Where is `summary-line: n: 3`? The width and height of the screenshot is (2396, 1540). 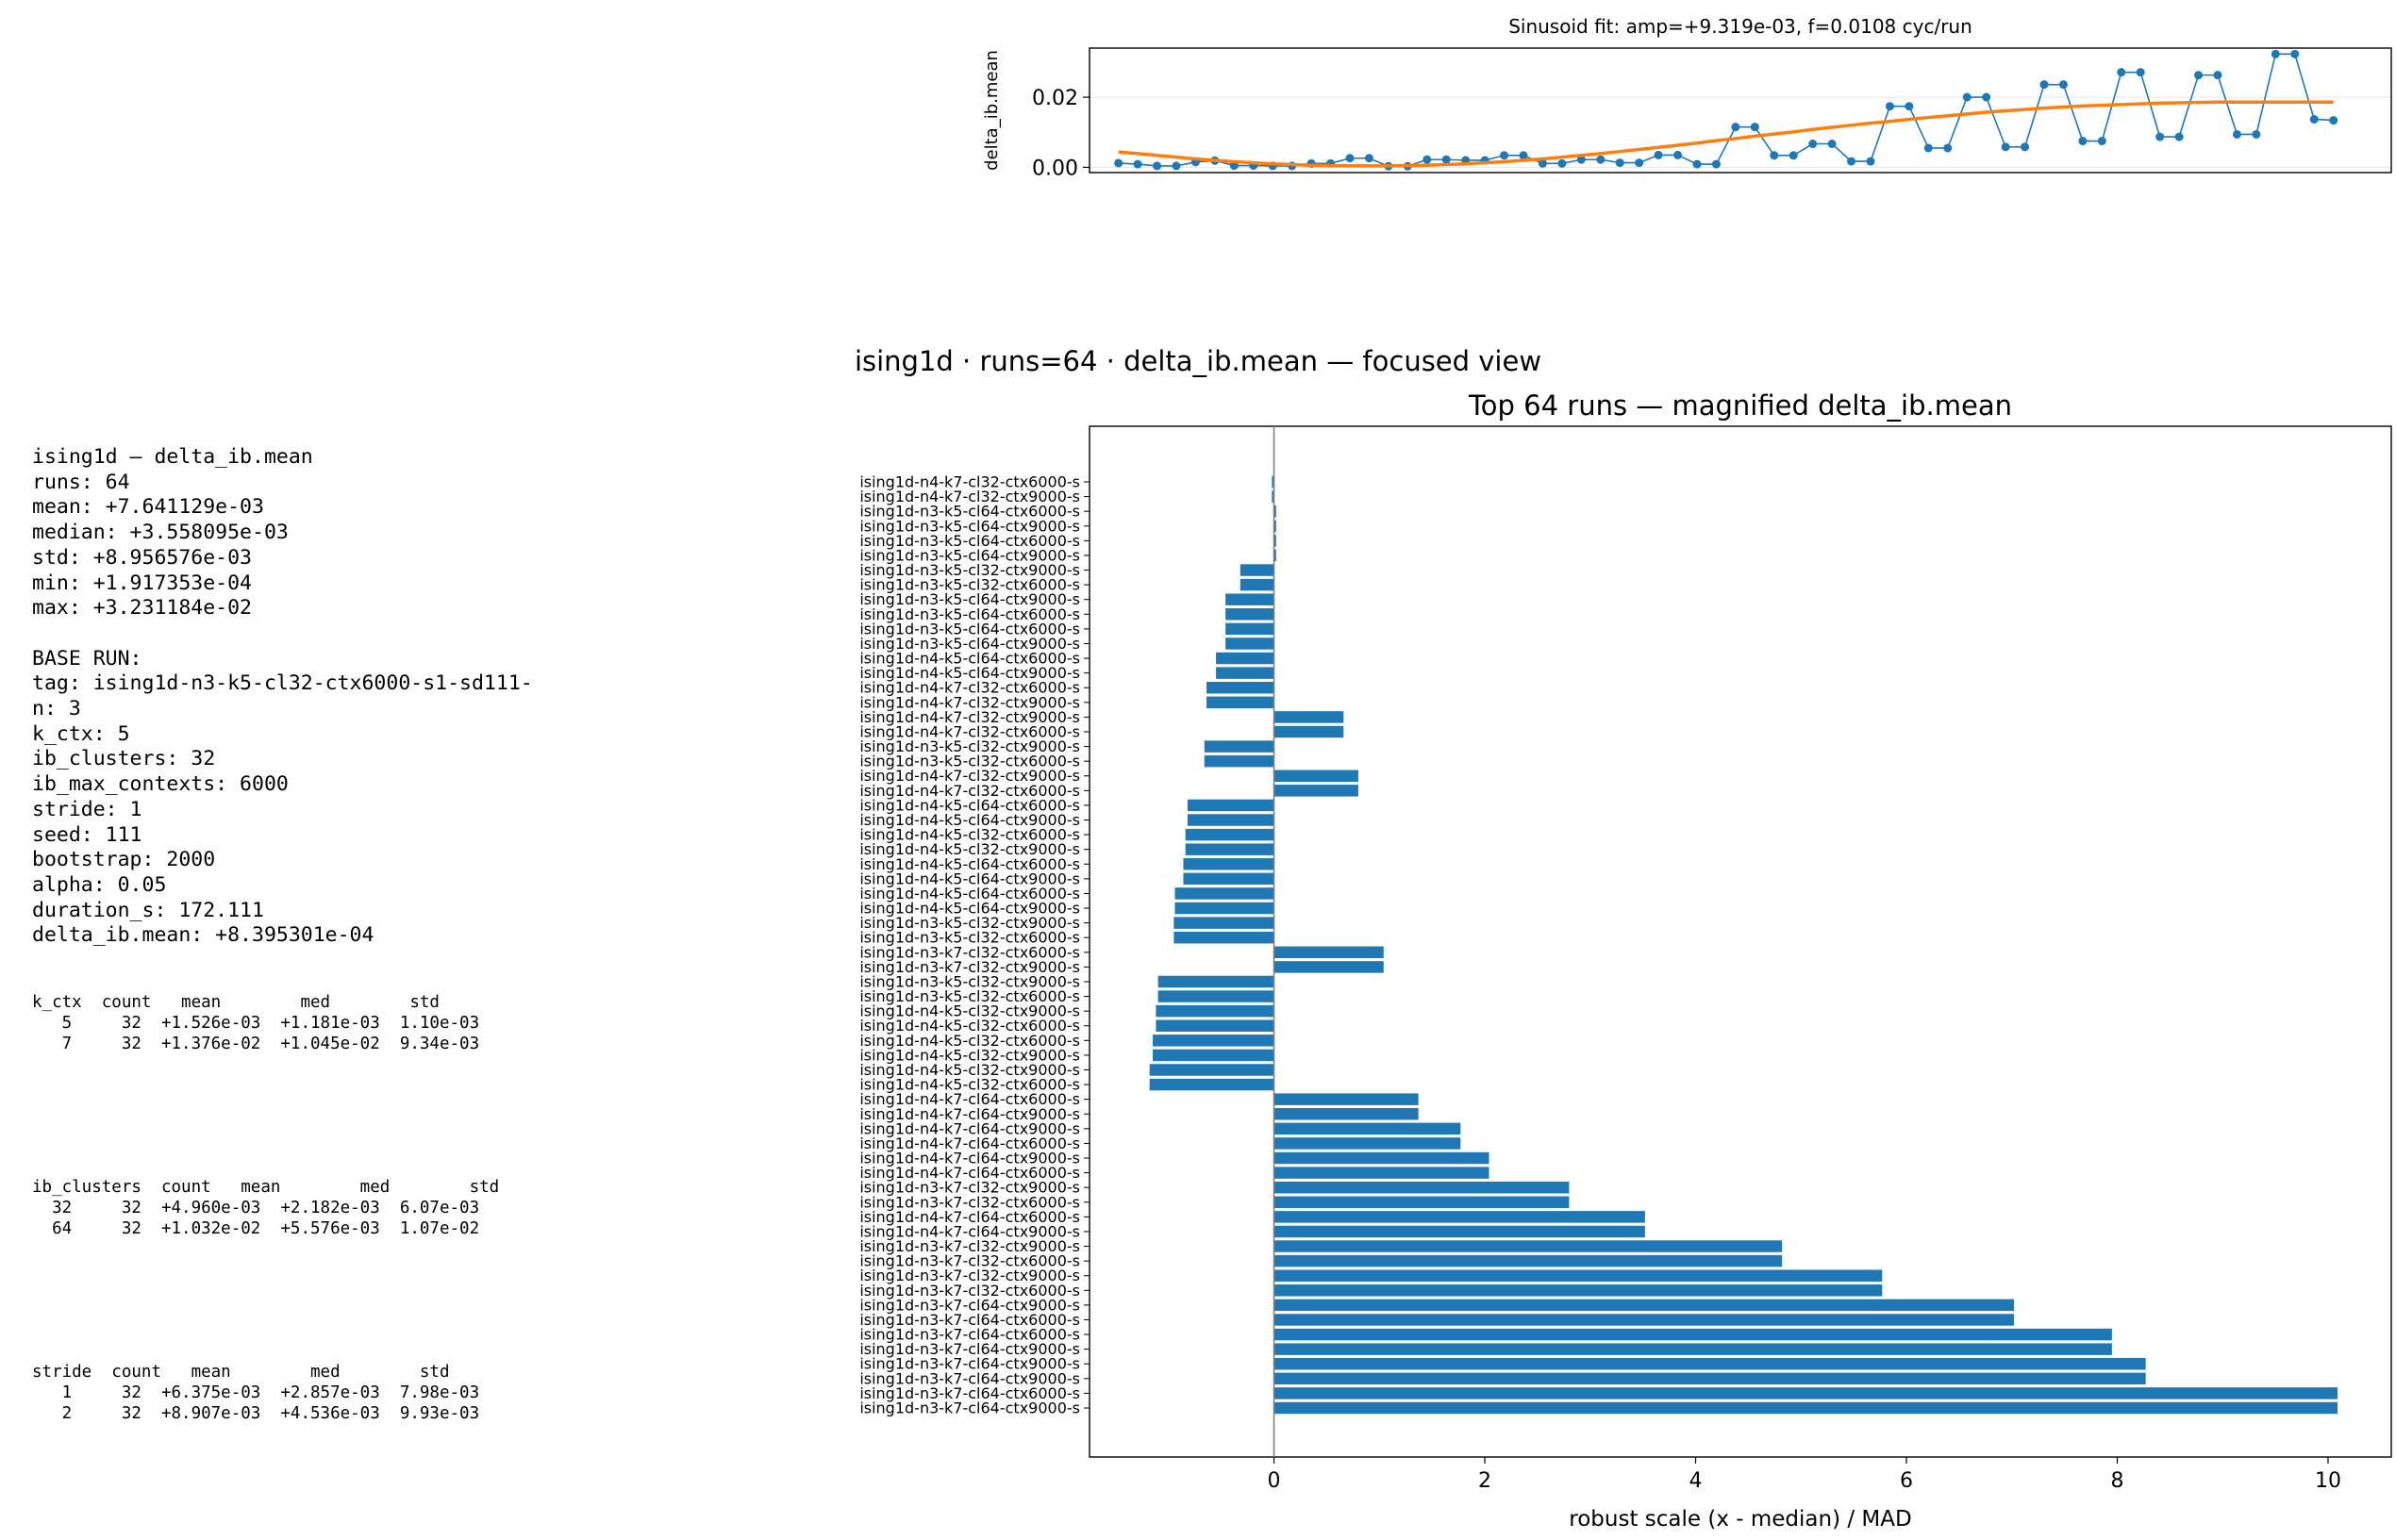
summary-line: n: 3 is located at coordinates (56, 709).